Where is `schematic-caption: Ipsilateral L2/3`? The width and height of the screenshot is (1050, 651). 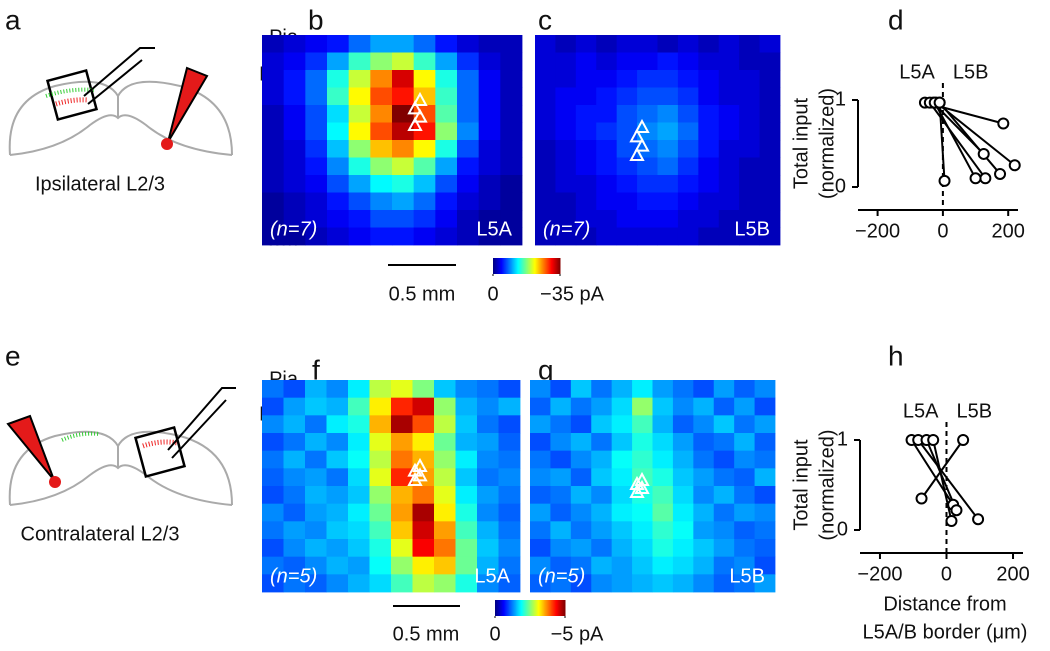
schematic-caption: Ipsilateral L2/3 is located at coordinates (100, 184).